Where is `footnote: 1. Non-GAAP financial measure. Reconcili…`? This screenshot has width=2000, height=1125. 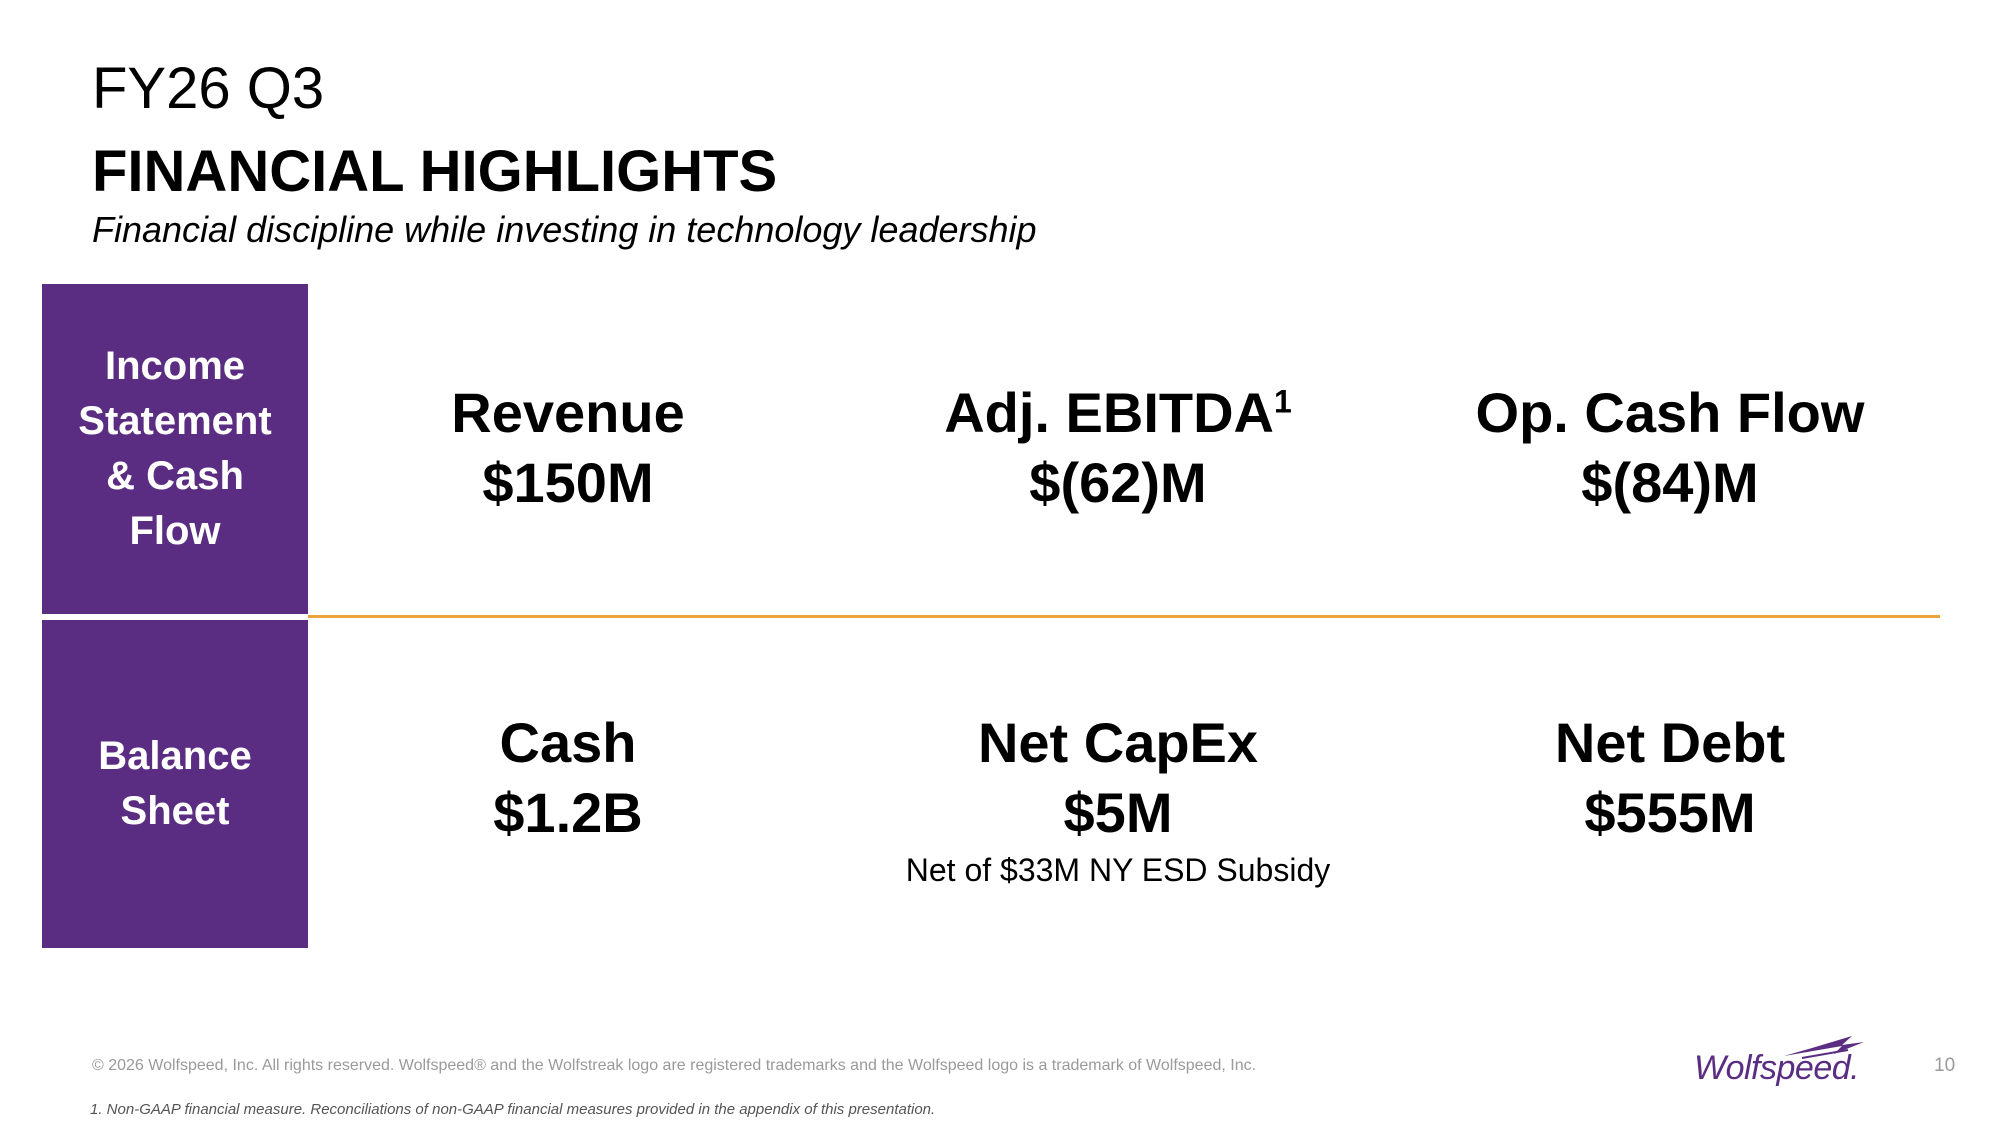
footnote: 1. Non-GAAP financial measure. Reconcili… is located at coordinates (513, 1109).